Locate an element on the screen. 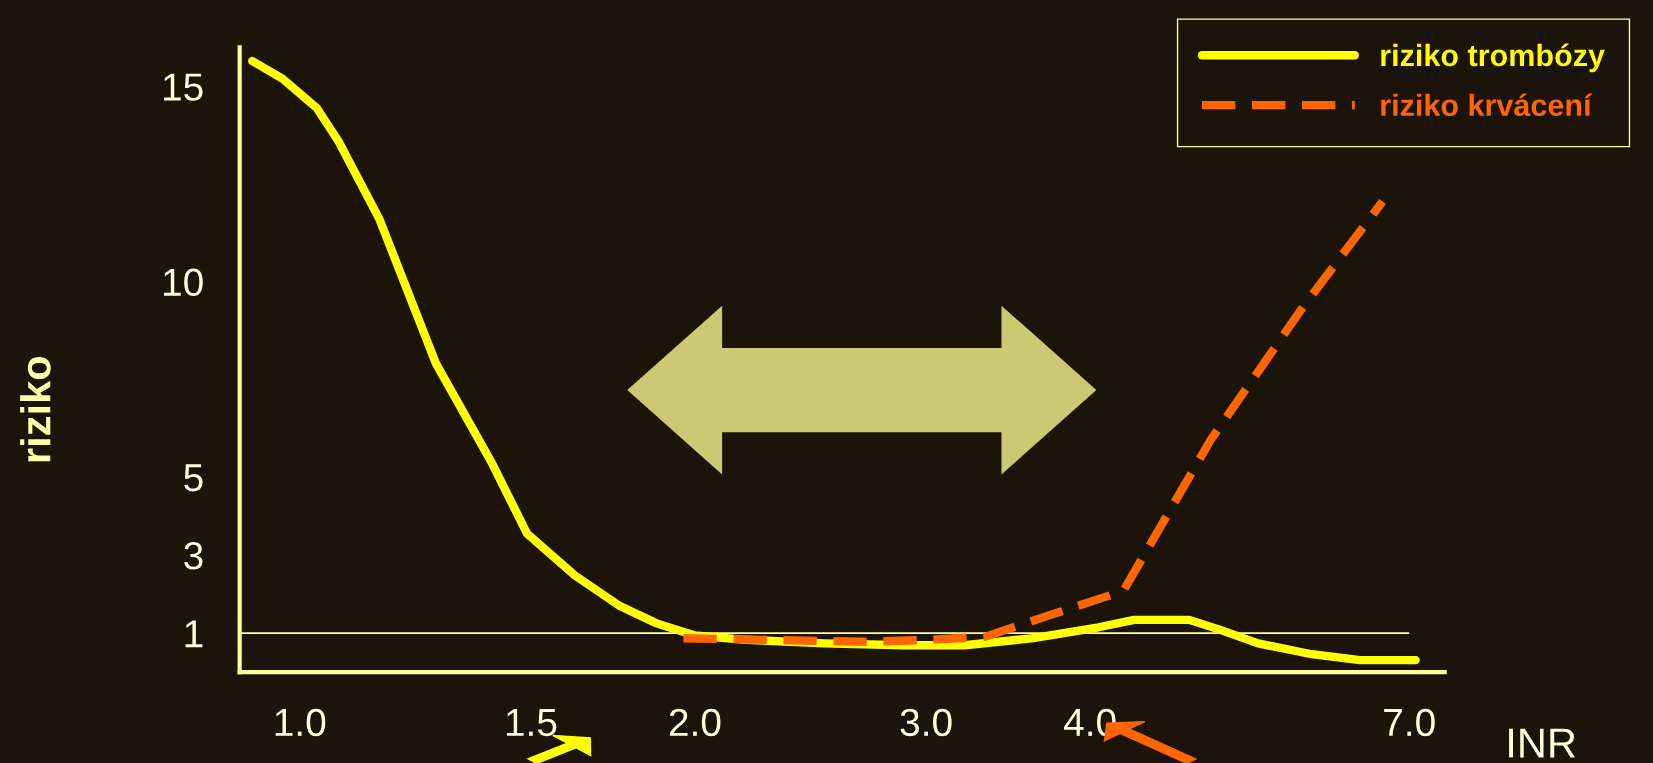  y-tick-label: 5 is located at coordinates (193, 478).